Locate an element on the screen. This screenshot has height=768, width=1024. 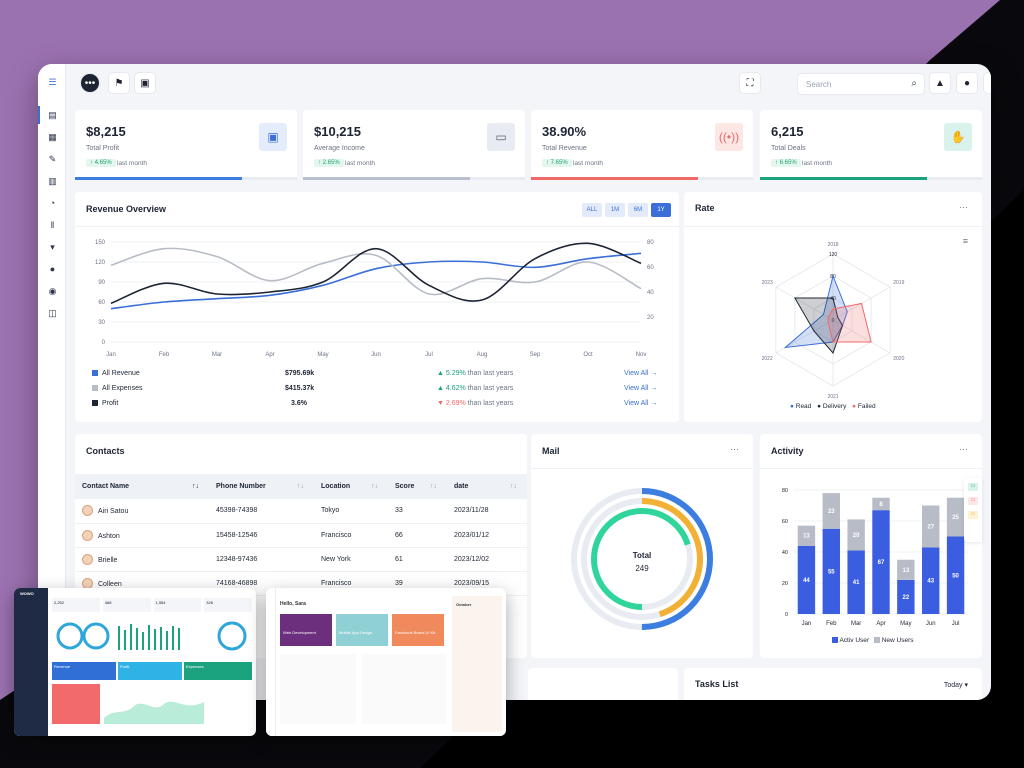
fullscreen-icon: ⛶ is located at coordinates (750, 83).